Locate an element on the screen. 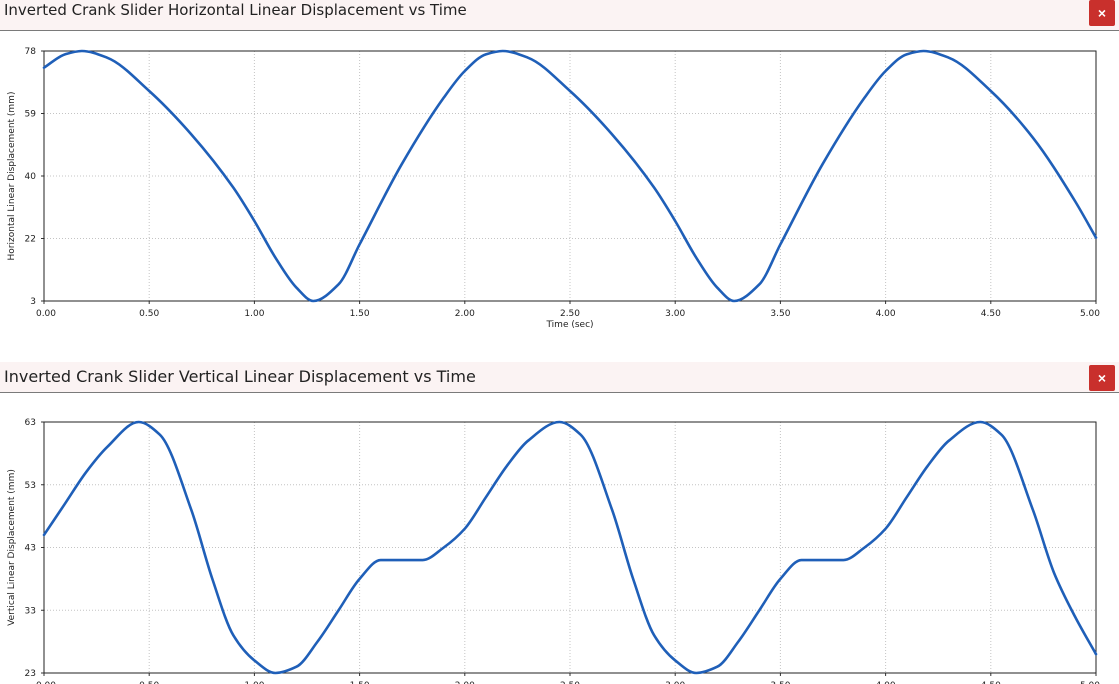  y-tick-label: 33 is located at coordinates (30, 611).